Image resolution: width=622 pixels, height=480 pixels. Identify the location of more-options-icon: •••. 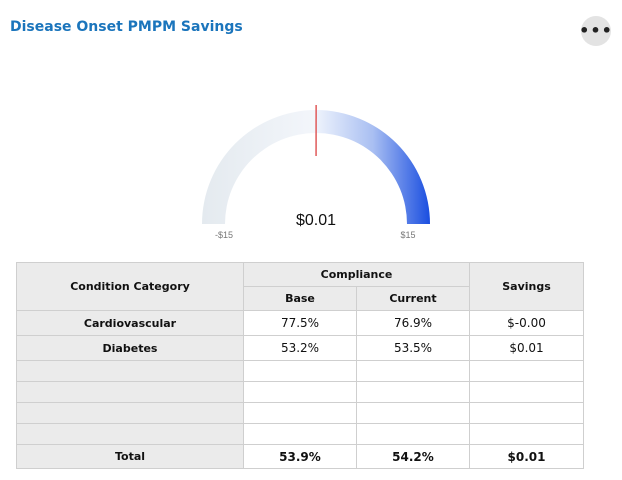
(596, 30).